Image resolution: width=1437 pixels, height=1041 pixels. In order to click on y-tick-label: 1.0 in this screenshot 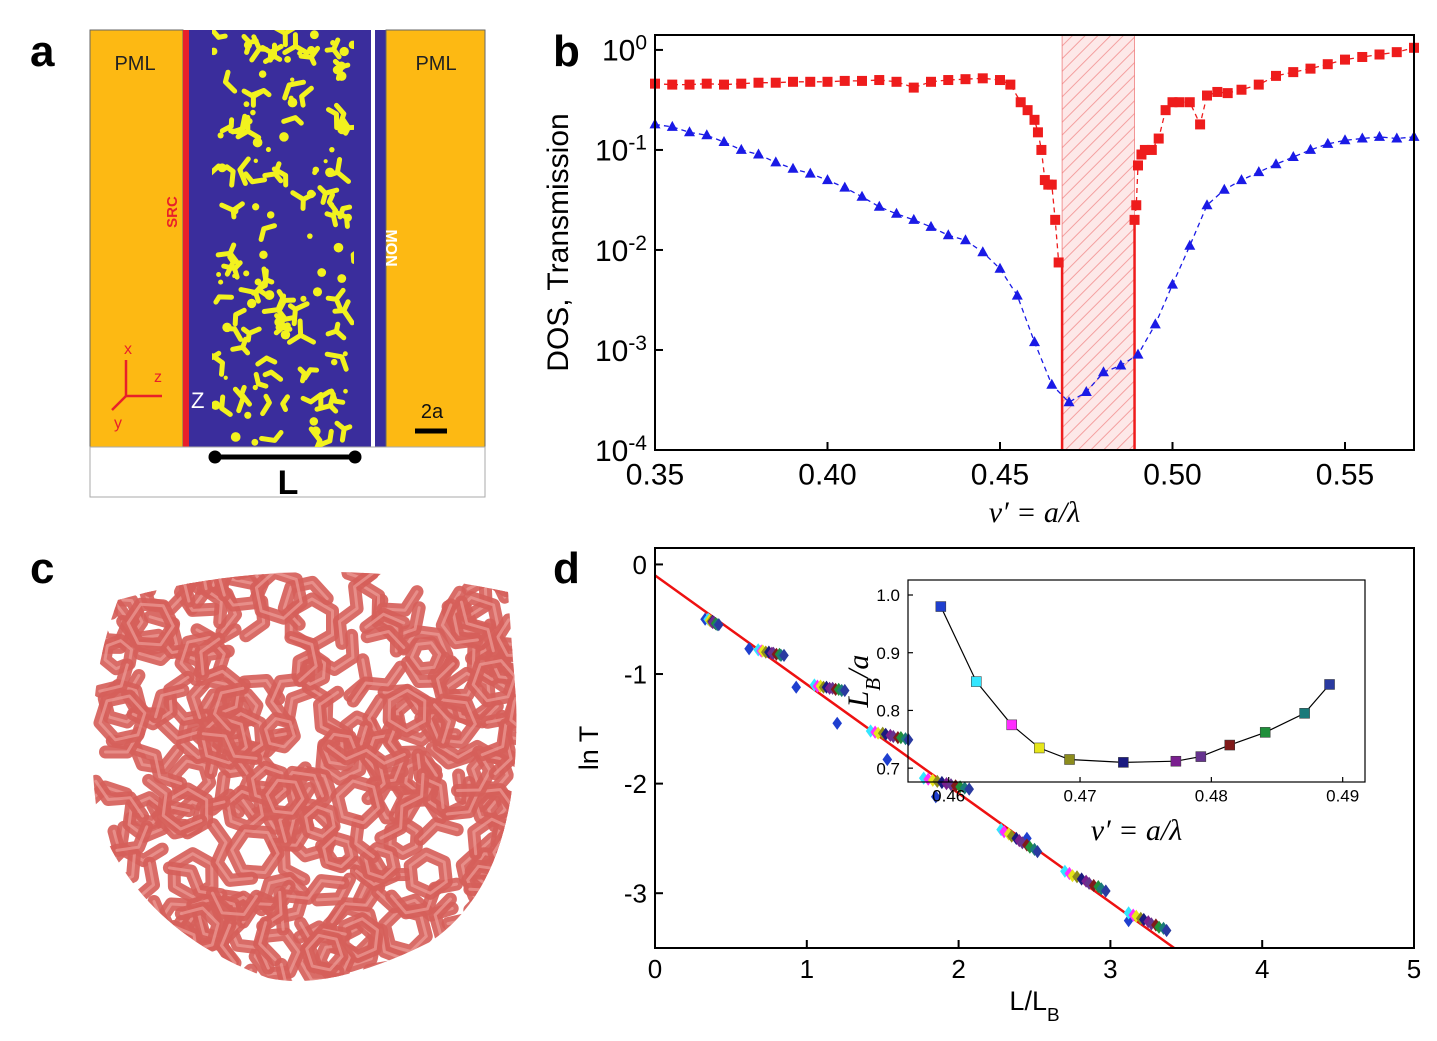, I will do `click(888, 595)`.